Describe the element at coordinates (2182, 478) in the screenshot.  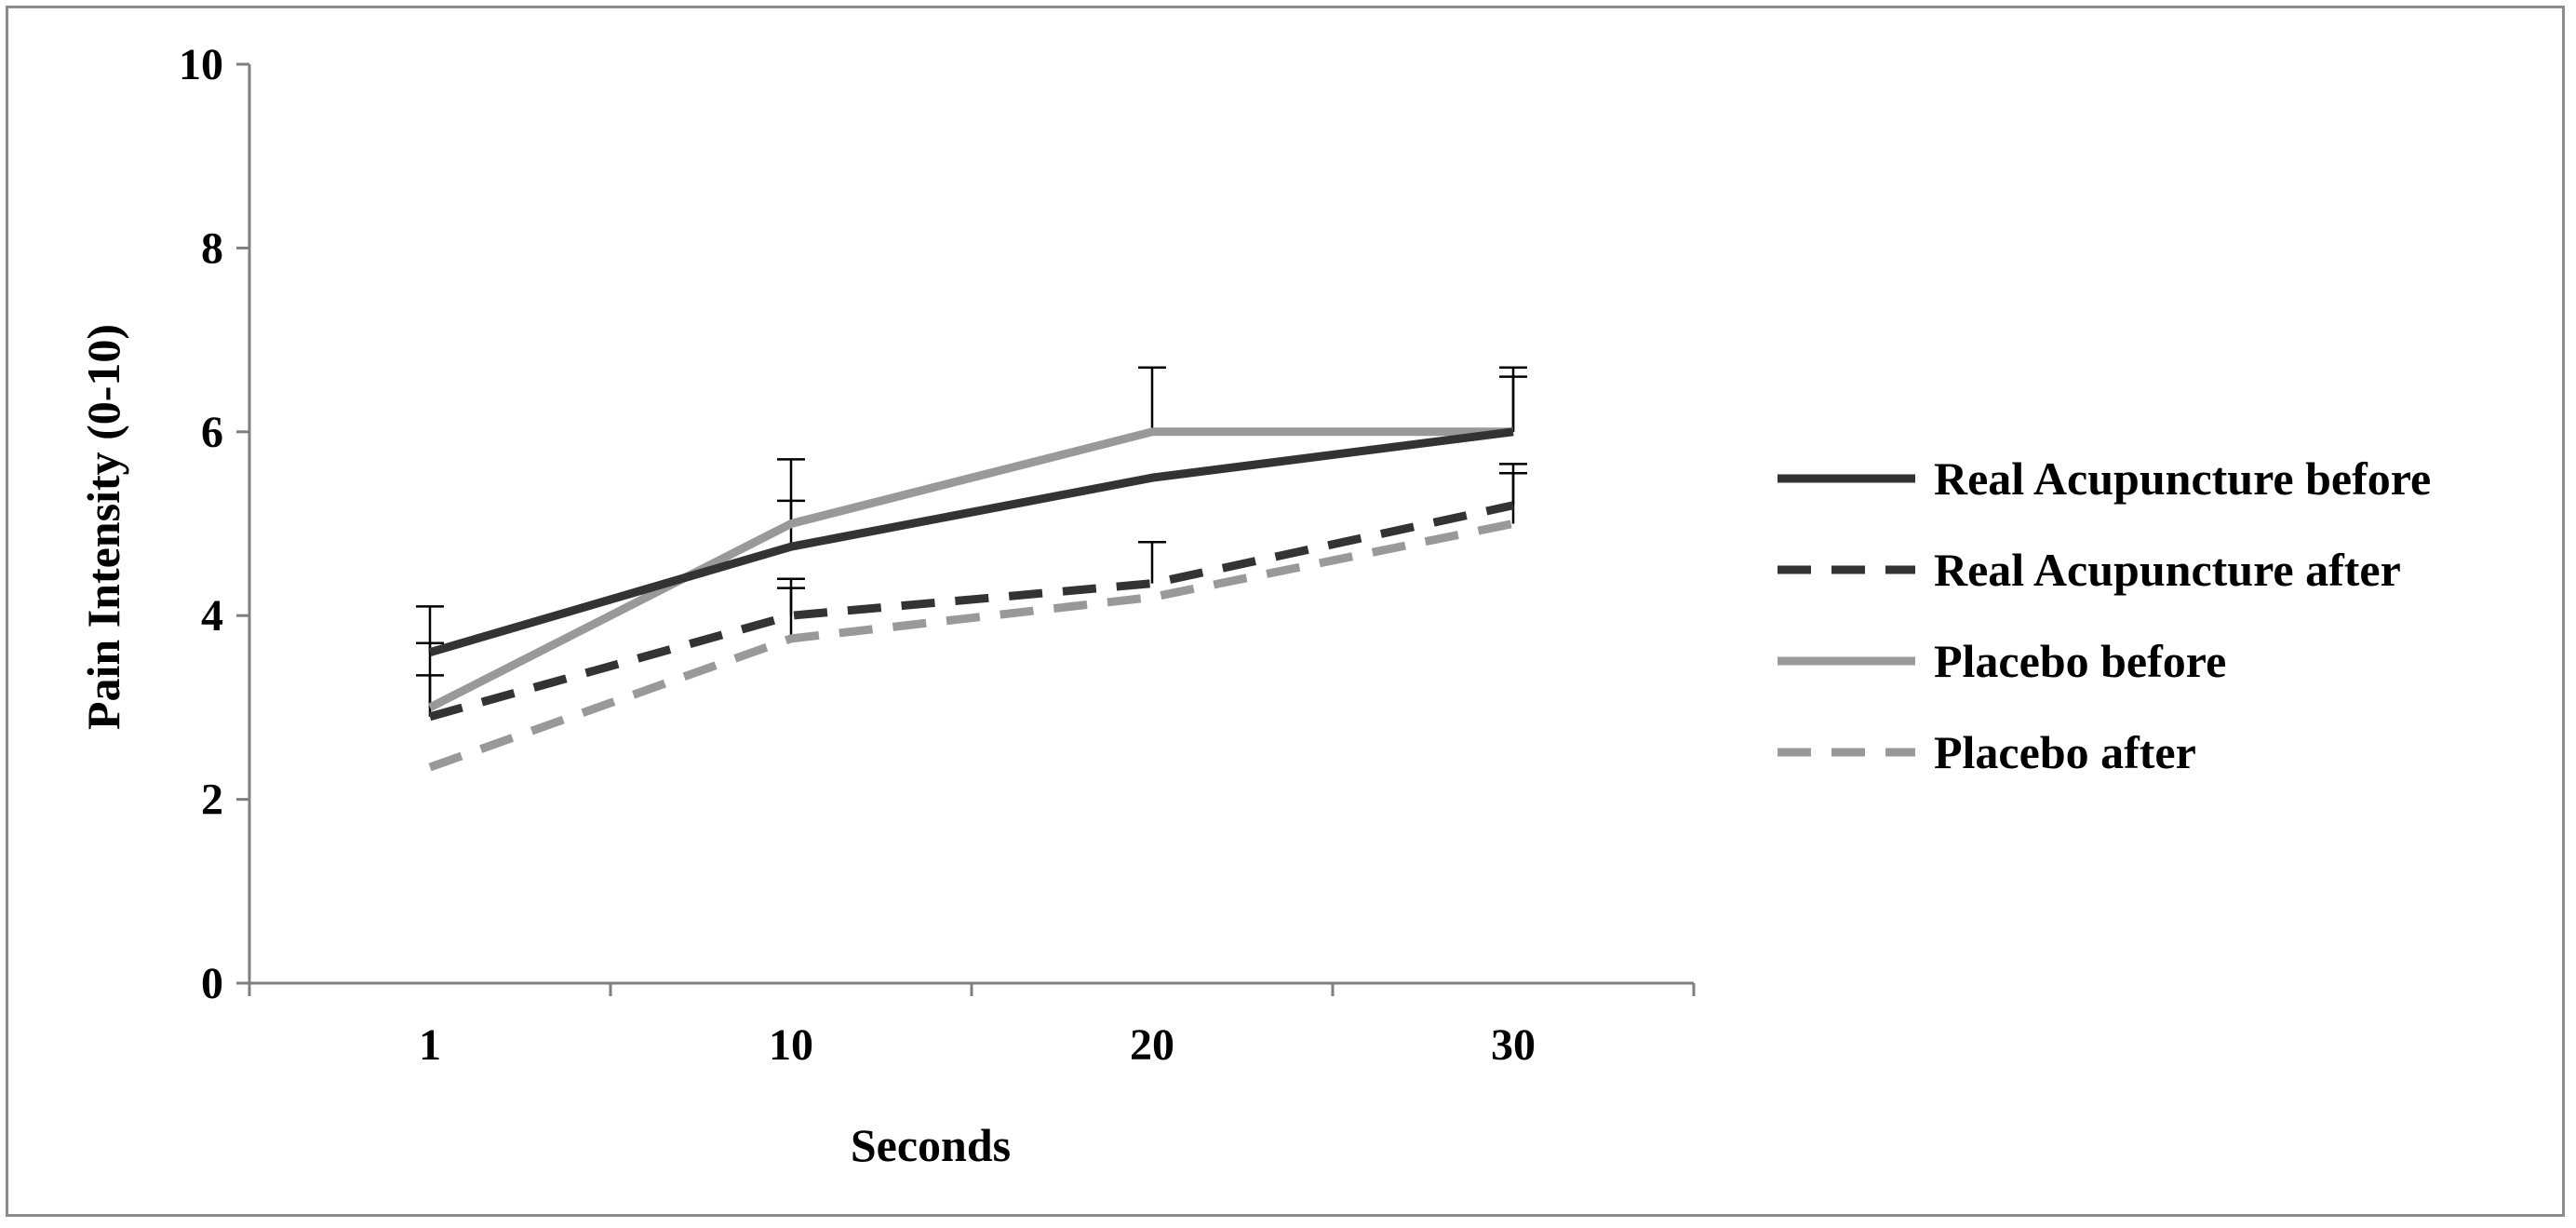
I see `legend-label: Real Acupuncture before` at that location.